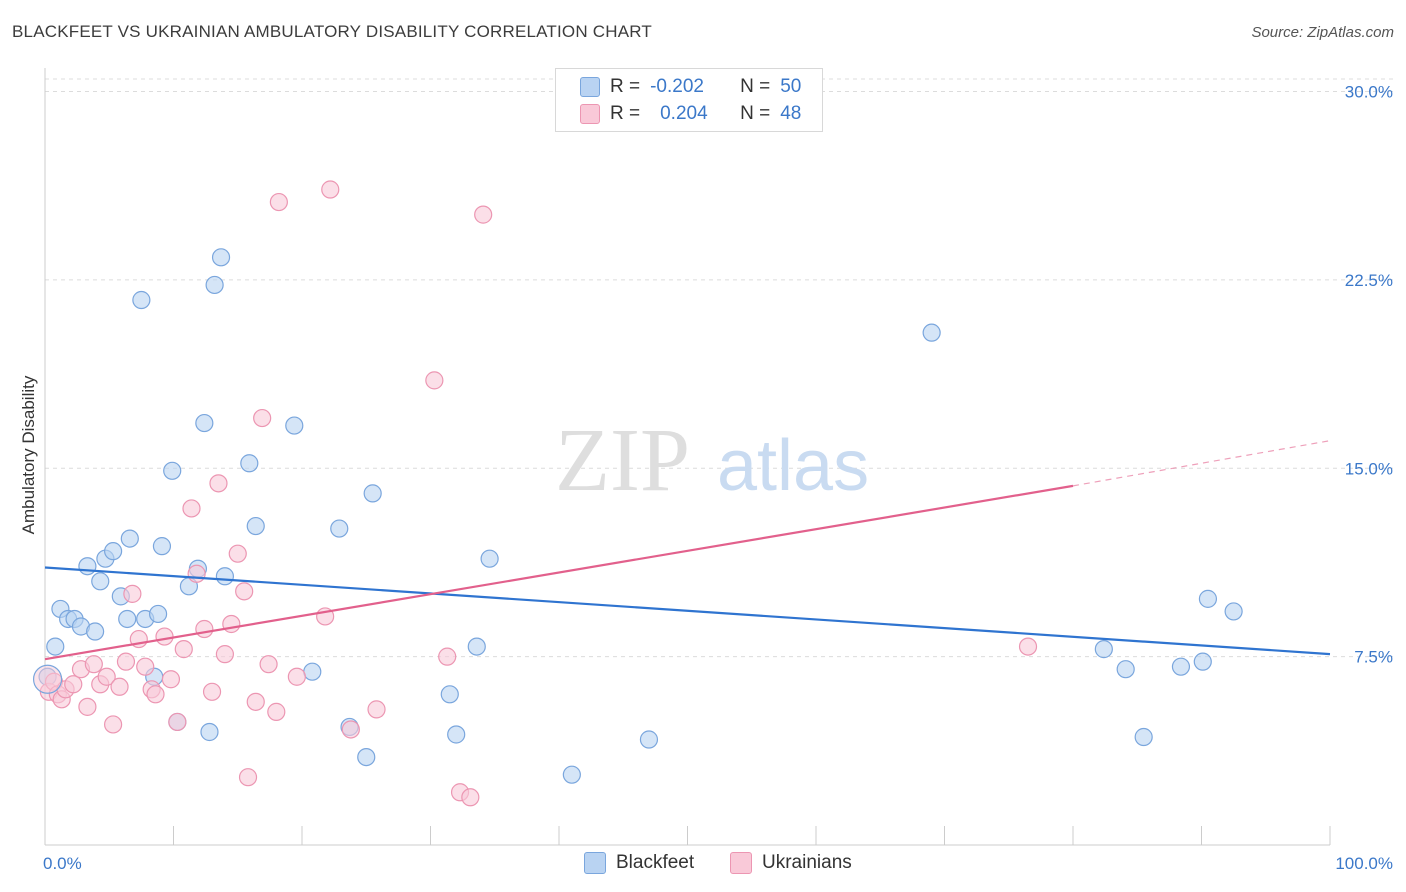 Image resolution: width=1406 pixels, height=892 pixels. What do you see at coordinates (793, 466) in the screenshot?
I see `watermark-atlas: atlas` at bounding box center [793, 466].